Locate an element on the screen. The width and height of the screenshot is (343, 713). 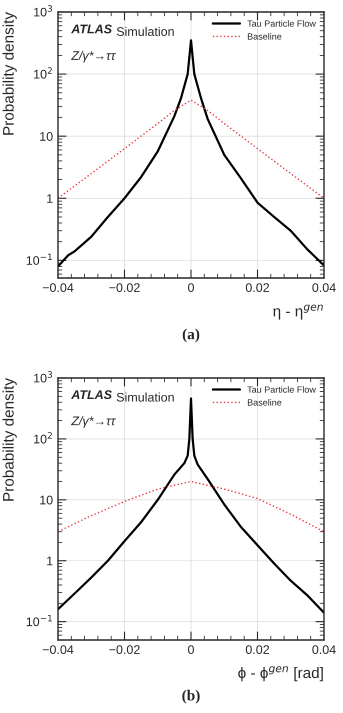
text: (b) is located at coordinates (191, 697).